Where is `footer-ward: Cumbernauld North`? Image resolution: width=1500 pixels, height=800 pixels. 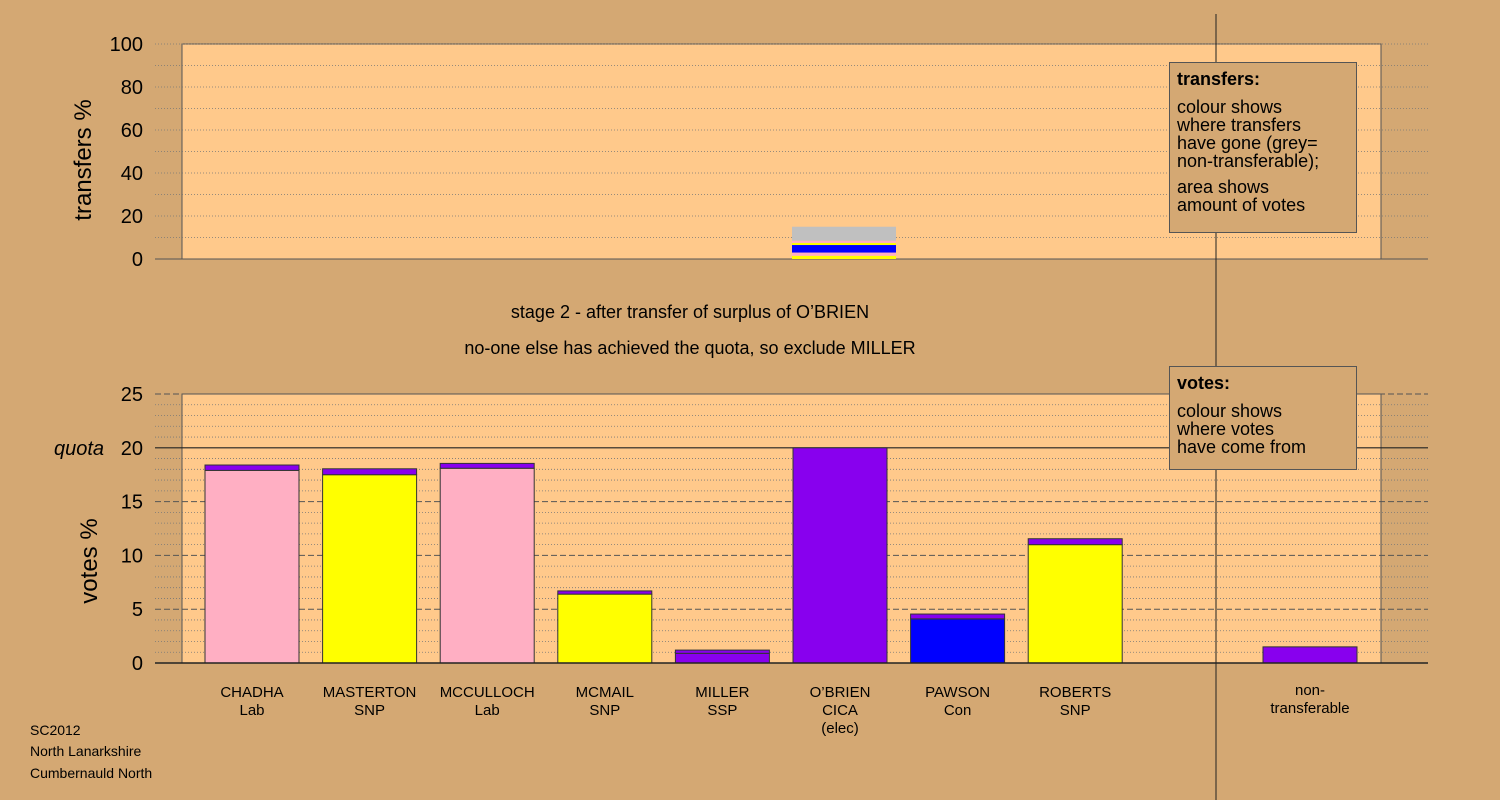
footer-ward: Cumbernauld North is located at coordinates (91, 773).